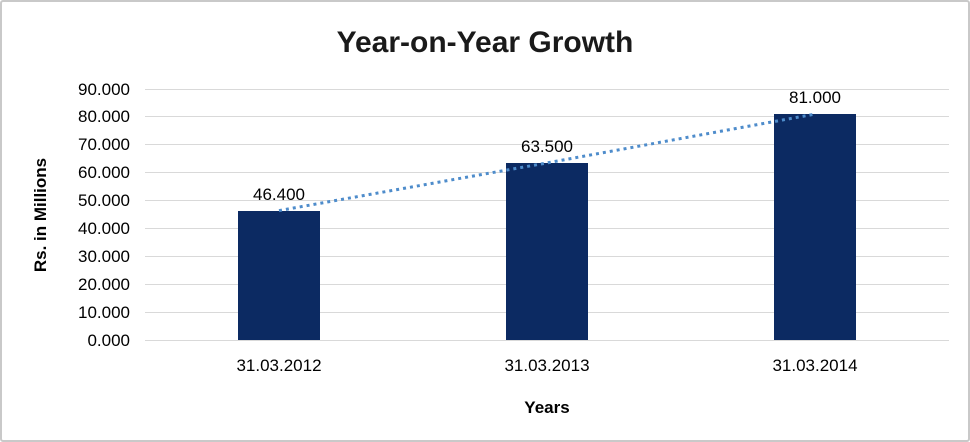 The image size is (970, 442). What do you see at coordinates (815, 365) in the screenshot?
I see `x-category-label: 31.03.2014` at bounding box center [815, 365].